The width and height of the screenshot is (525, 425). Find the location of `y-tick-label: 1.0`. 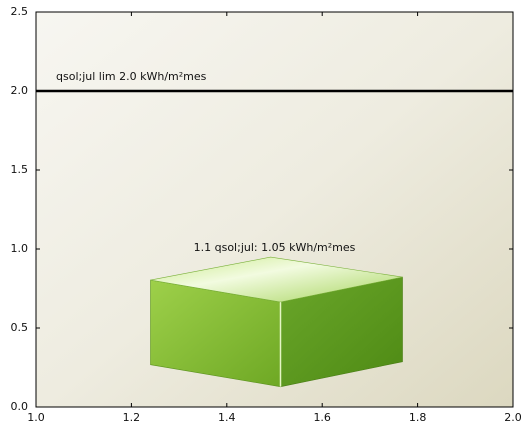

y-tick-label: 1.0 is located at coordinates (20, 248).